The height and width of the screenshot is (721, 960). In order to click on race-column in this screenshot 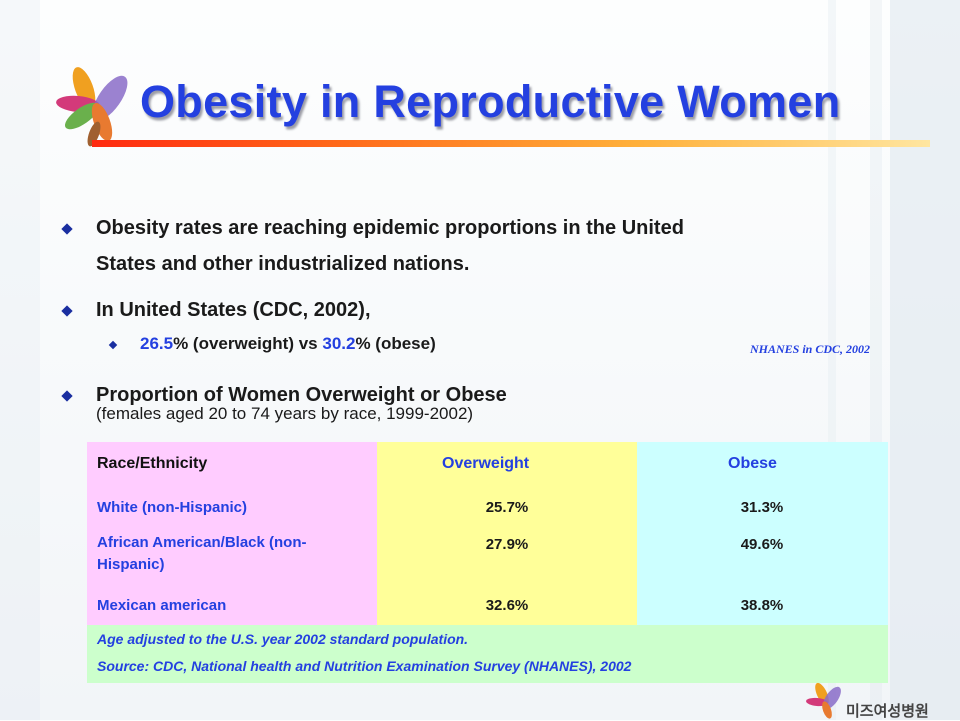, I will do `click(232, 533)`.